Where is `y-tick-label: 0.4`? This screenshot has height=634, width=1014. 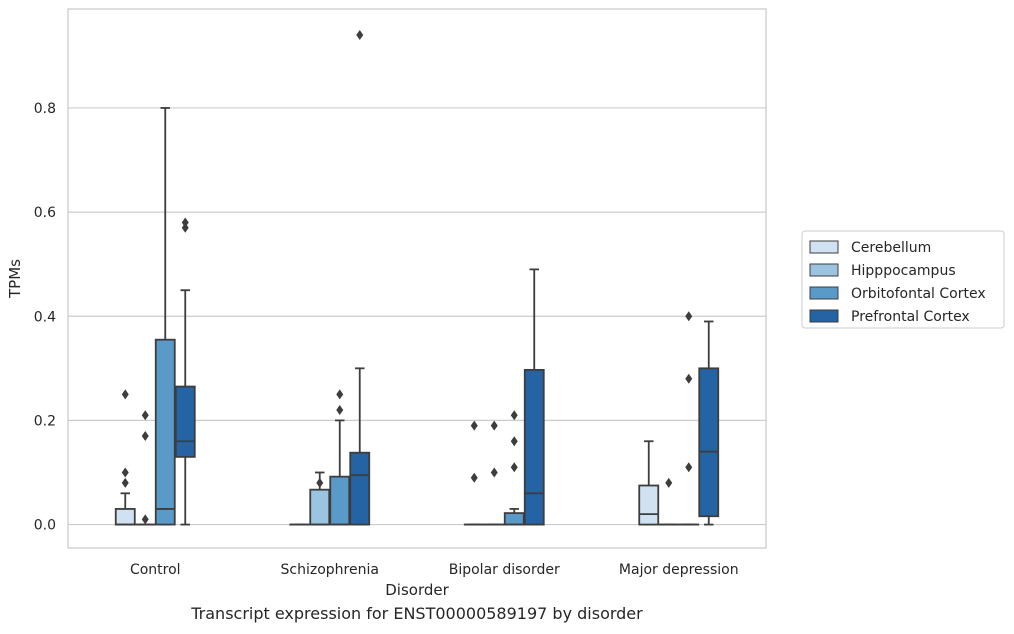
y-tick-label: 0.4 is located at coordinates (45, 317).